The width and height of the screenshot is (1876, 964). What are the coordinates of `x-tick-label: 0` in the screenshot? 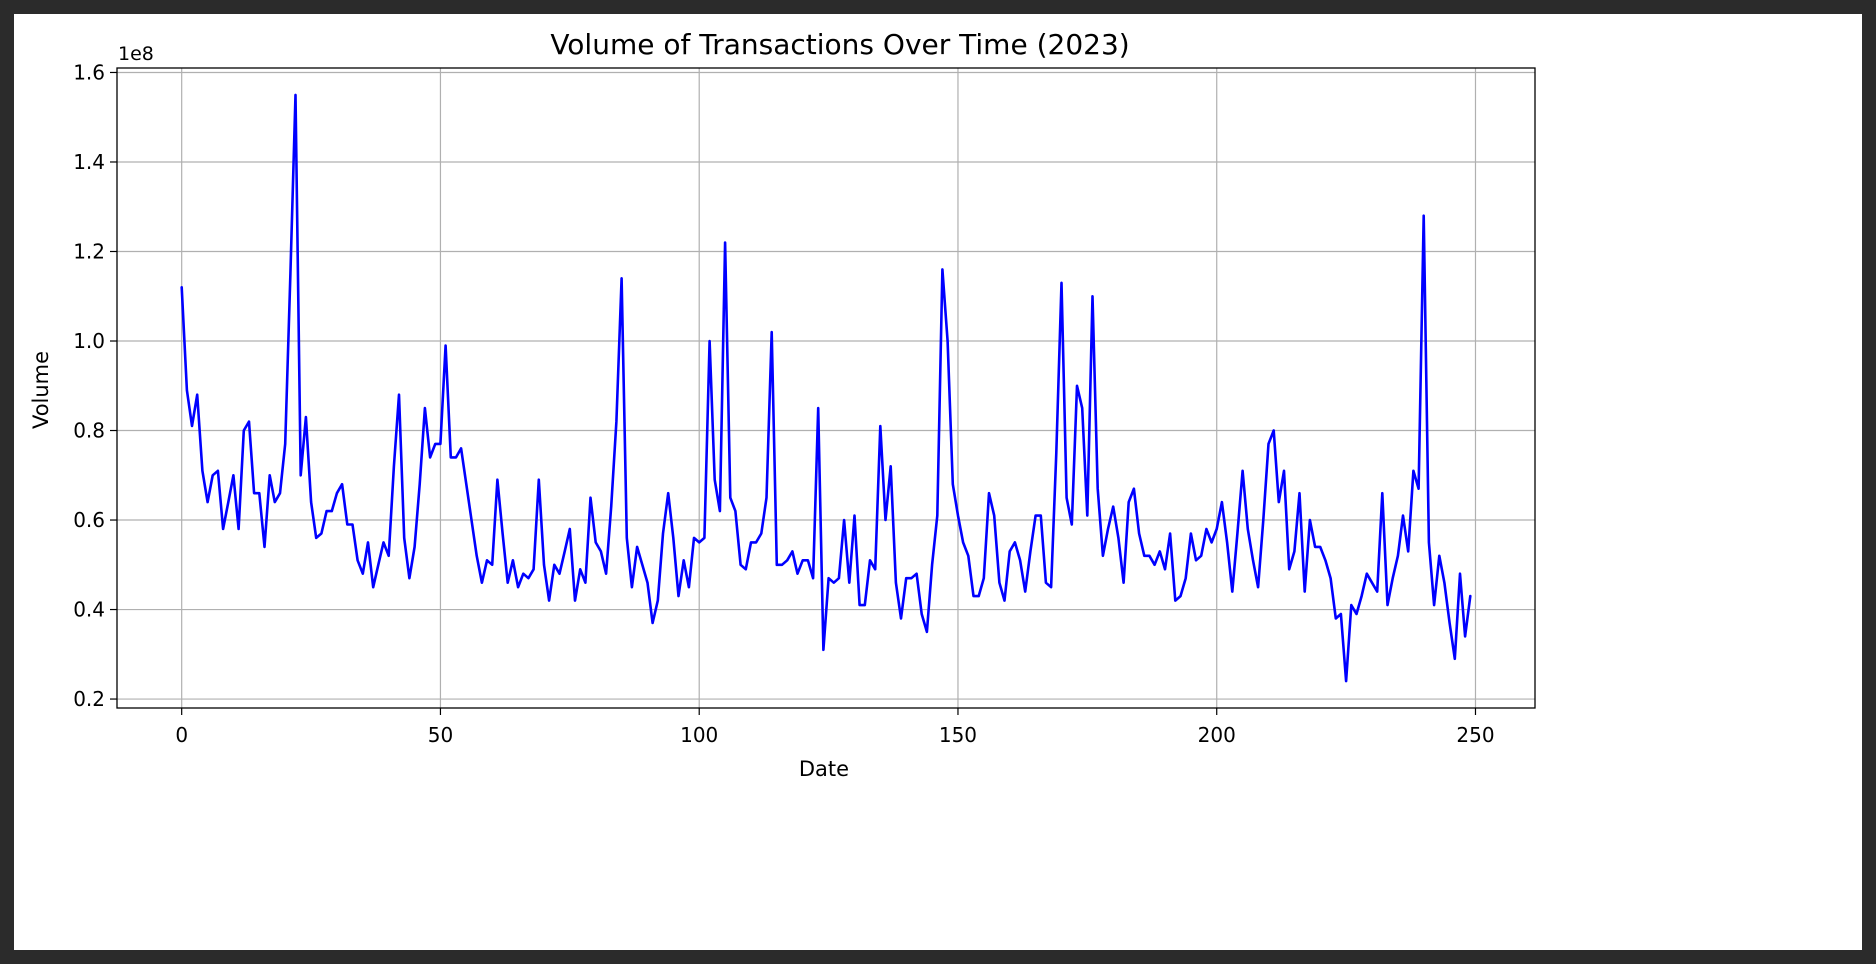 It's located at (181, 735).